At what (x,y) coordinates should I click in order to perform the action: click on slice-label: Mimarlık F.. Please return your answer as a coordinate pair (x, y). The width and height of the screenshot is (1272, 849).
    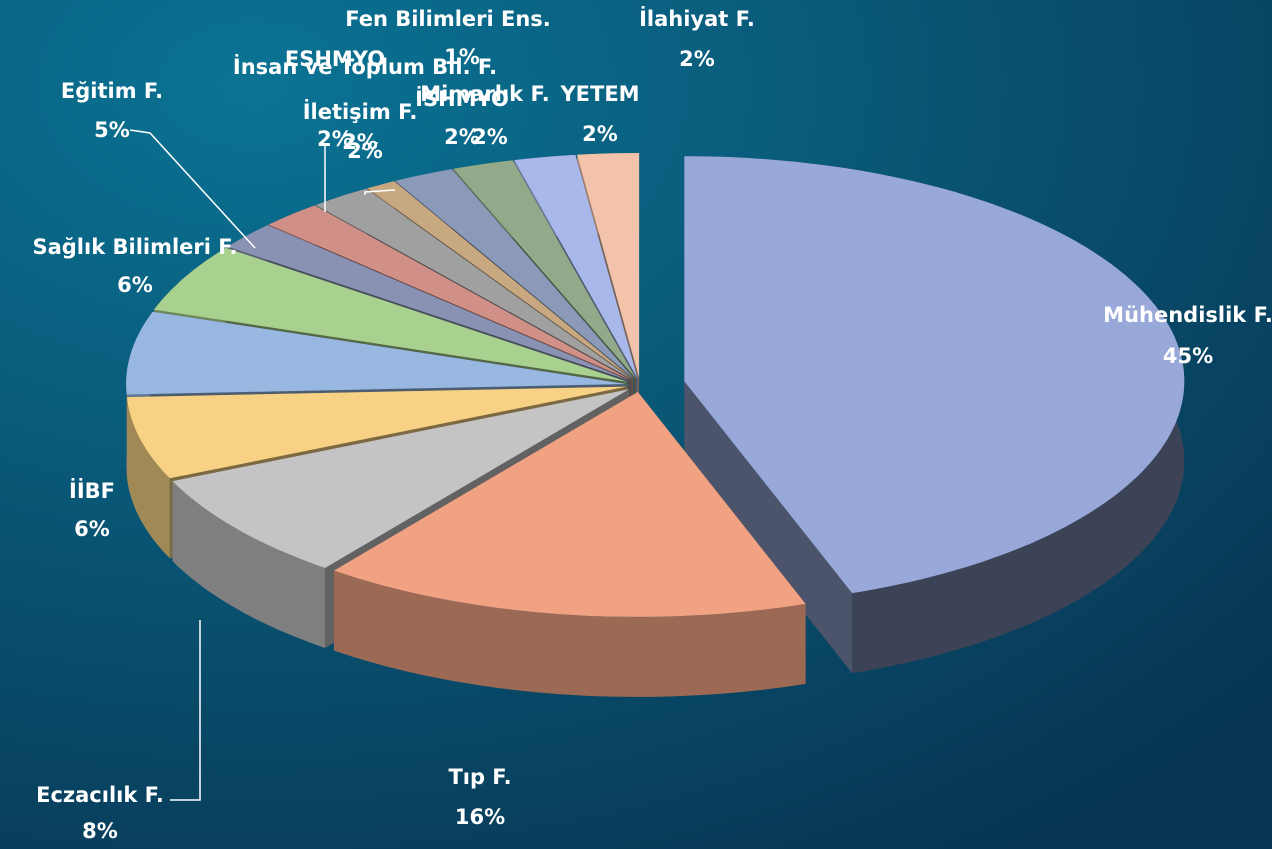
    Looking at the image, I should click on (484, 94).